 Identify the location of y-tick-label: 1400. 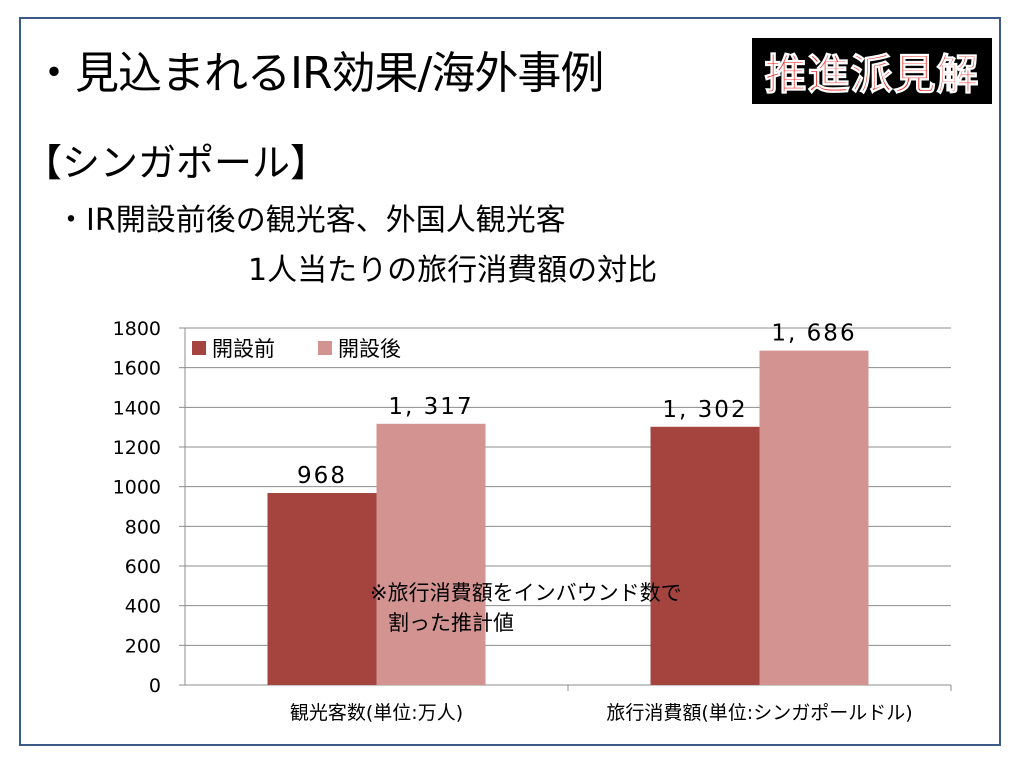
(137, 408).